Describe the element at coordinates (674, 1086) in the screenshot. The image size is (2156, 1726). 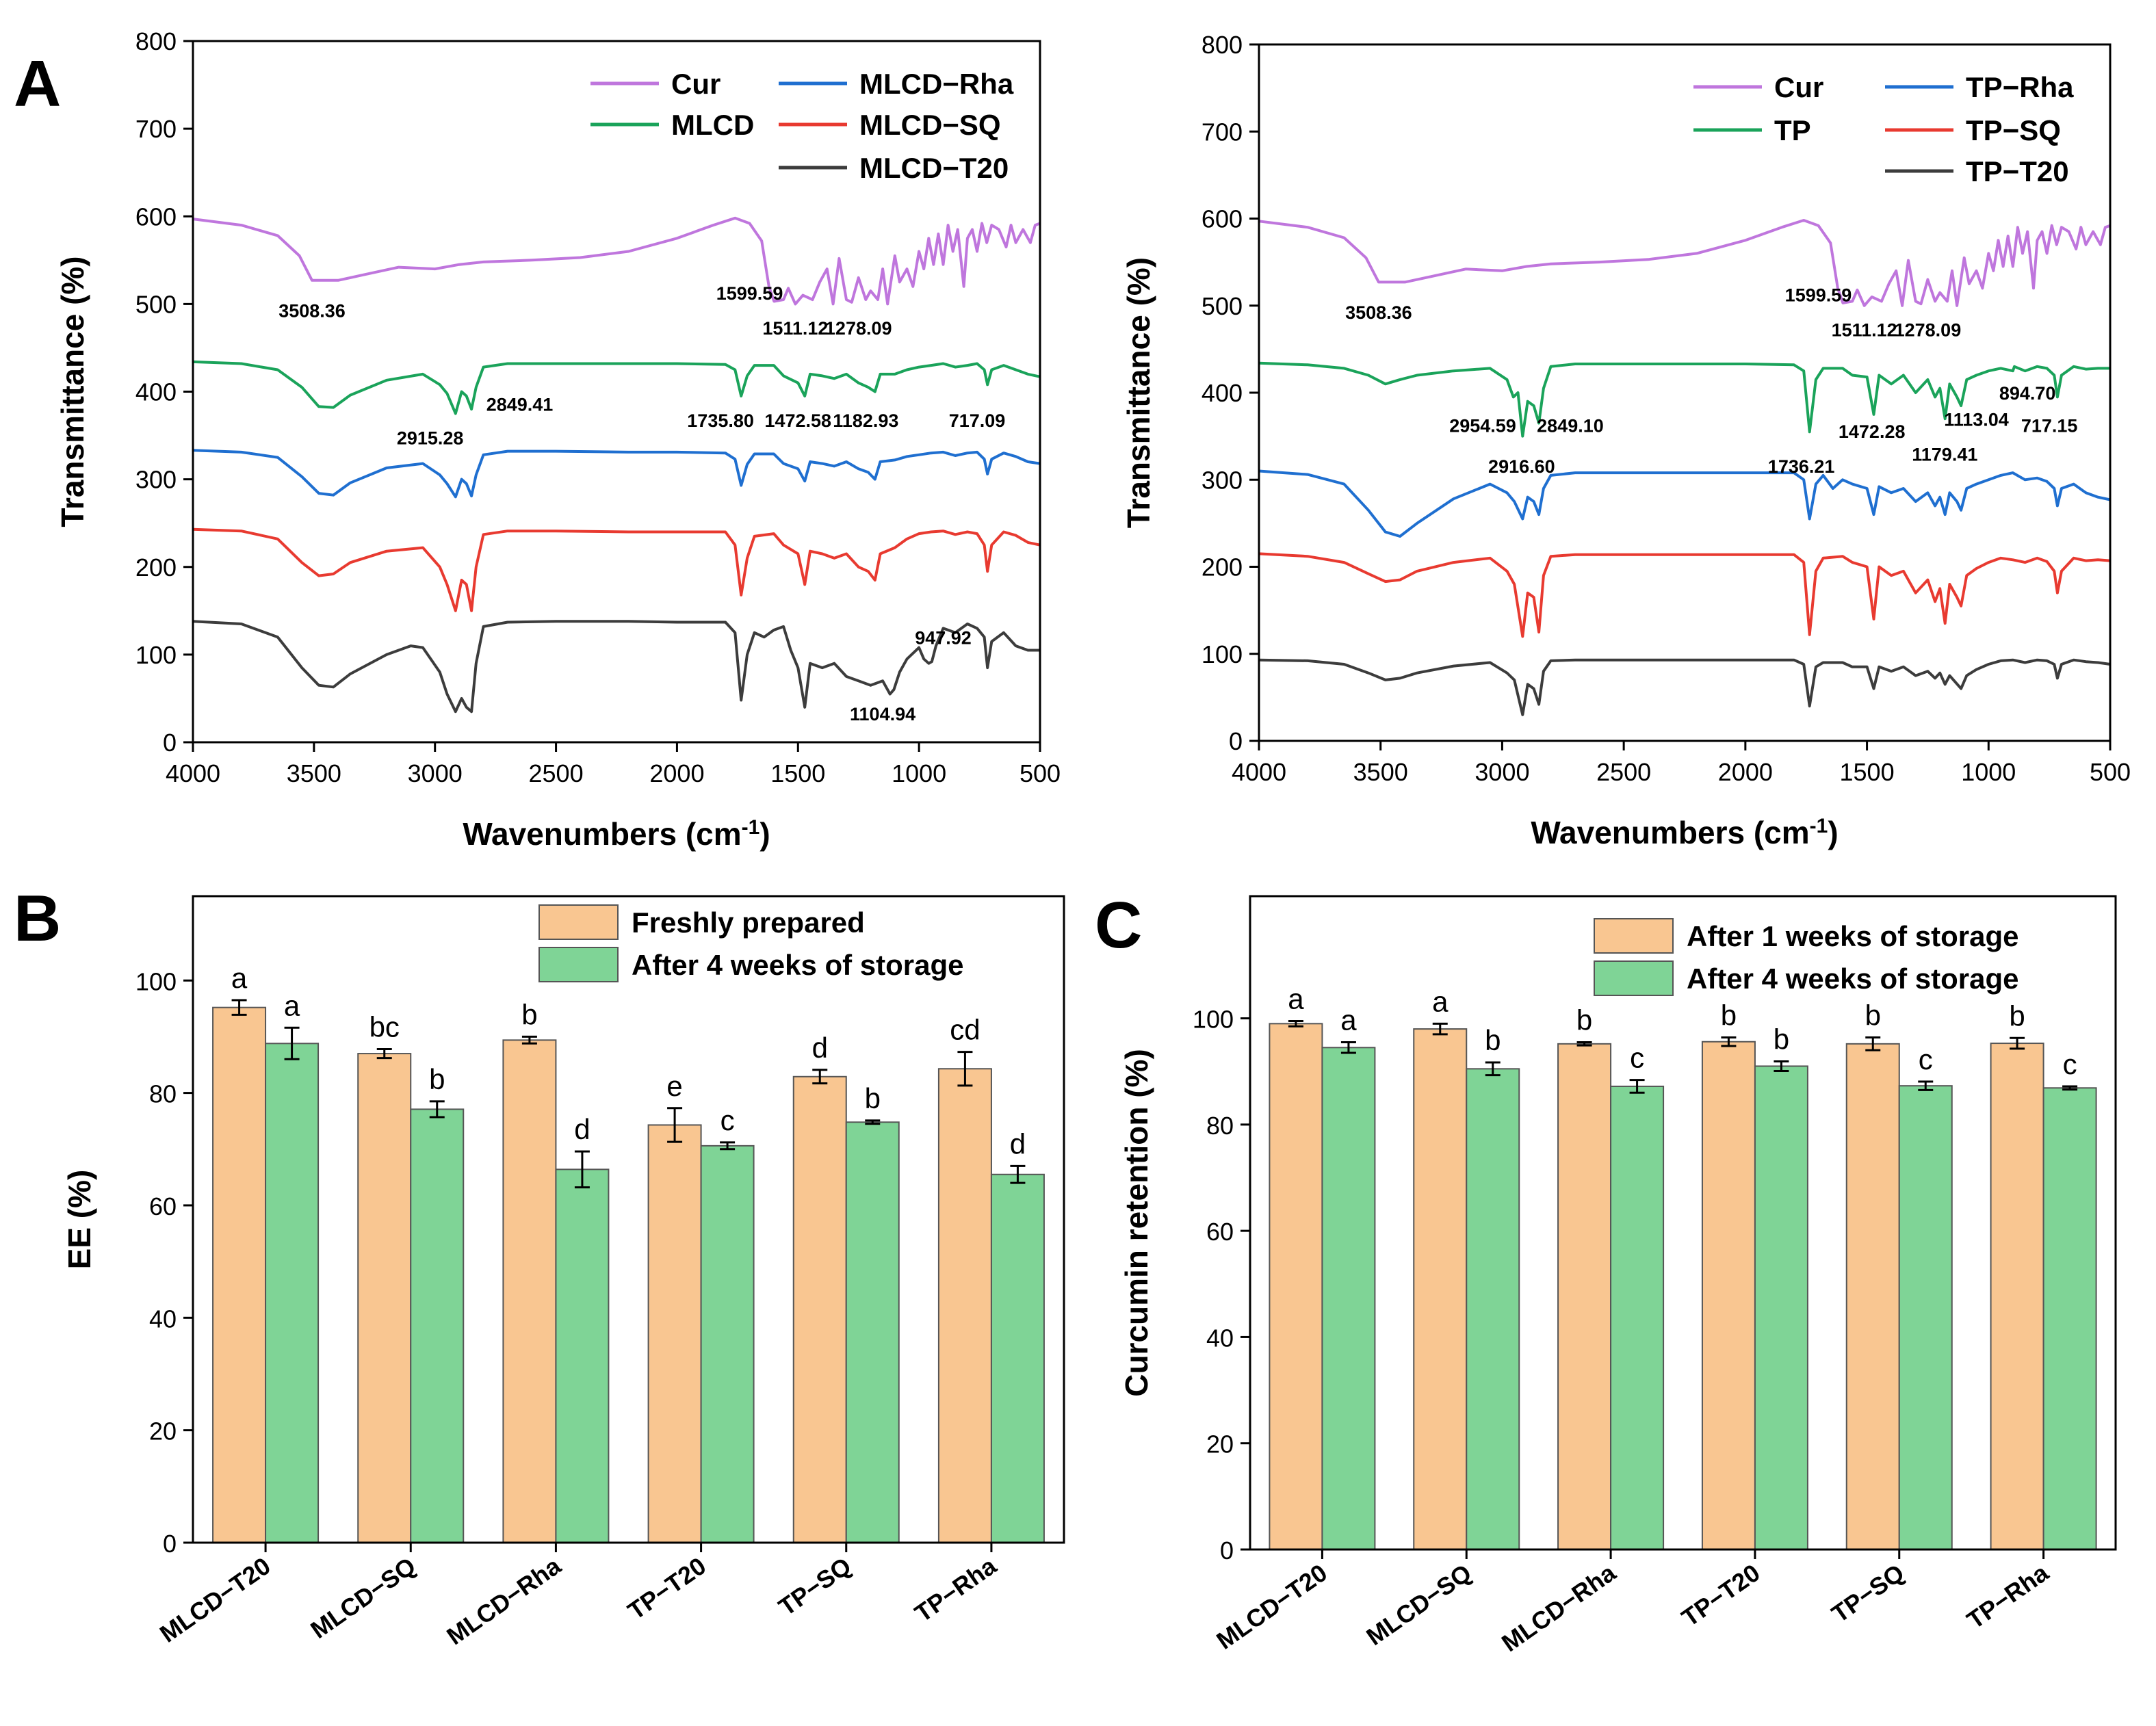
I see `barB-significance-letter: e` at that location.